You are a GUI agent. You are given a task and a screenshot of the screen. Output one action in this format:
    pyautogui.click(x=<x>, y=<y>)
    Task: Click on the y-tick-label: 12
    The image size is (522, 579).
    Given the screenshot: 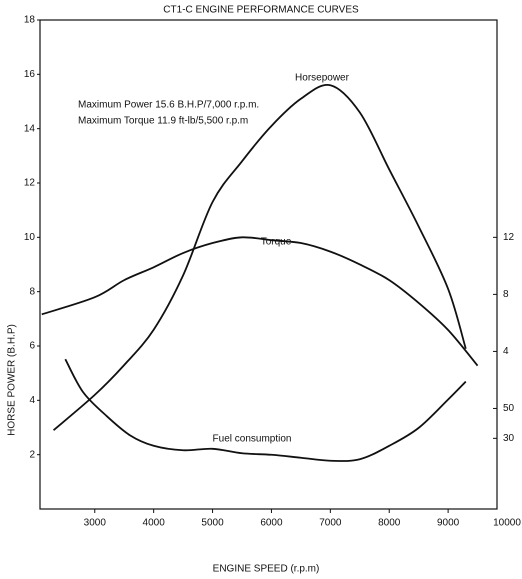 What is the action you would take?
    pyautogui.click(x=30, y=183)
    